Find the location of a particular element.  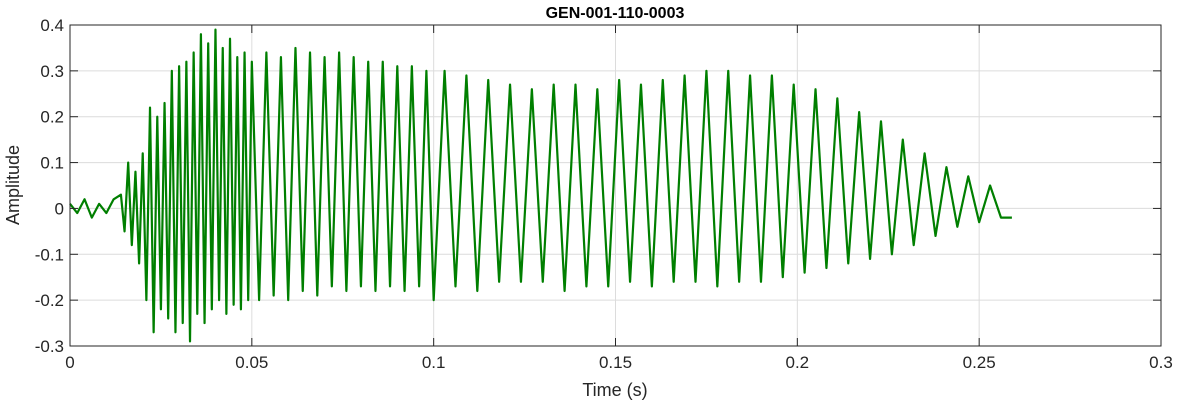

y-tick-label: 0.4 is located at coordinates (52, 25).